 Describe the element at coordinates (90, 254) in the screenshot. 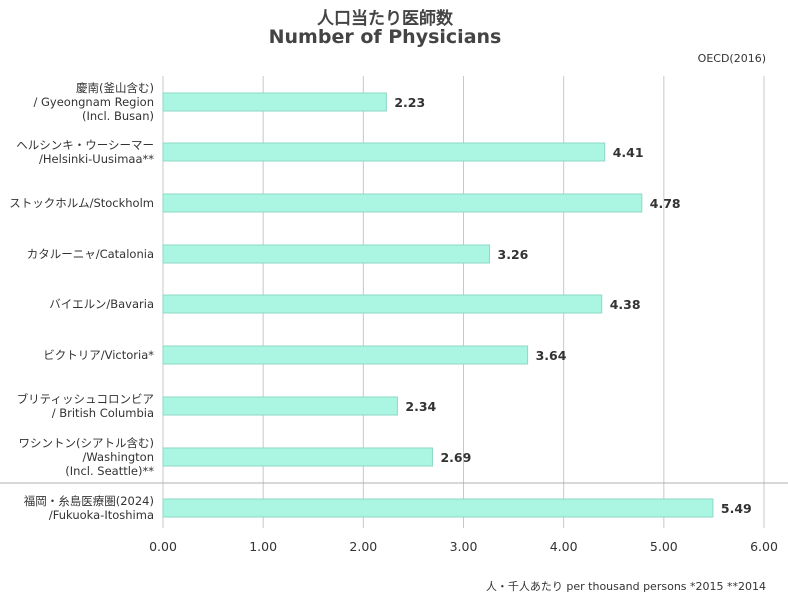

I see `category-label: カタルーニャ/Catalonia` at that location.